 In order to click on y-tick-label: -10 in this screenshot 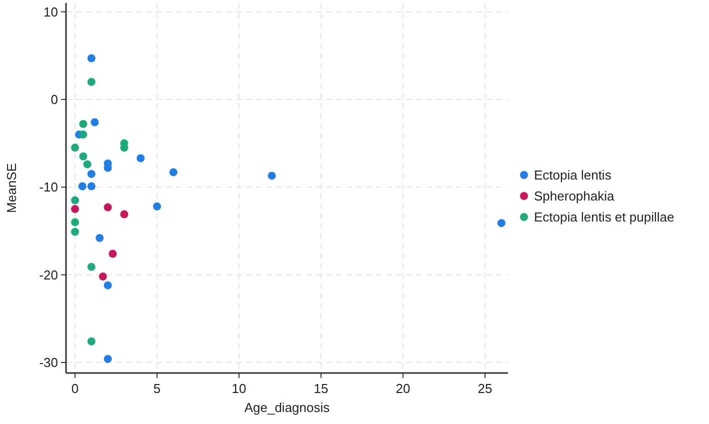, I will do `click(48, 187)`.